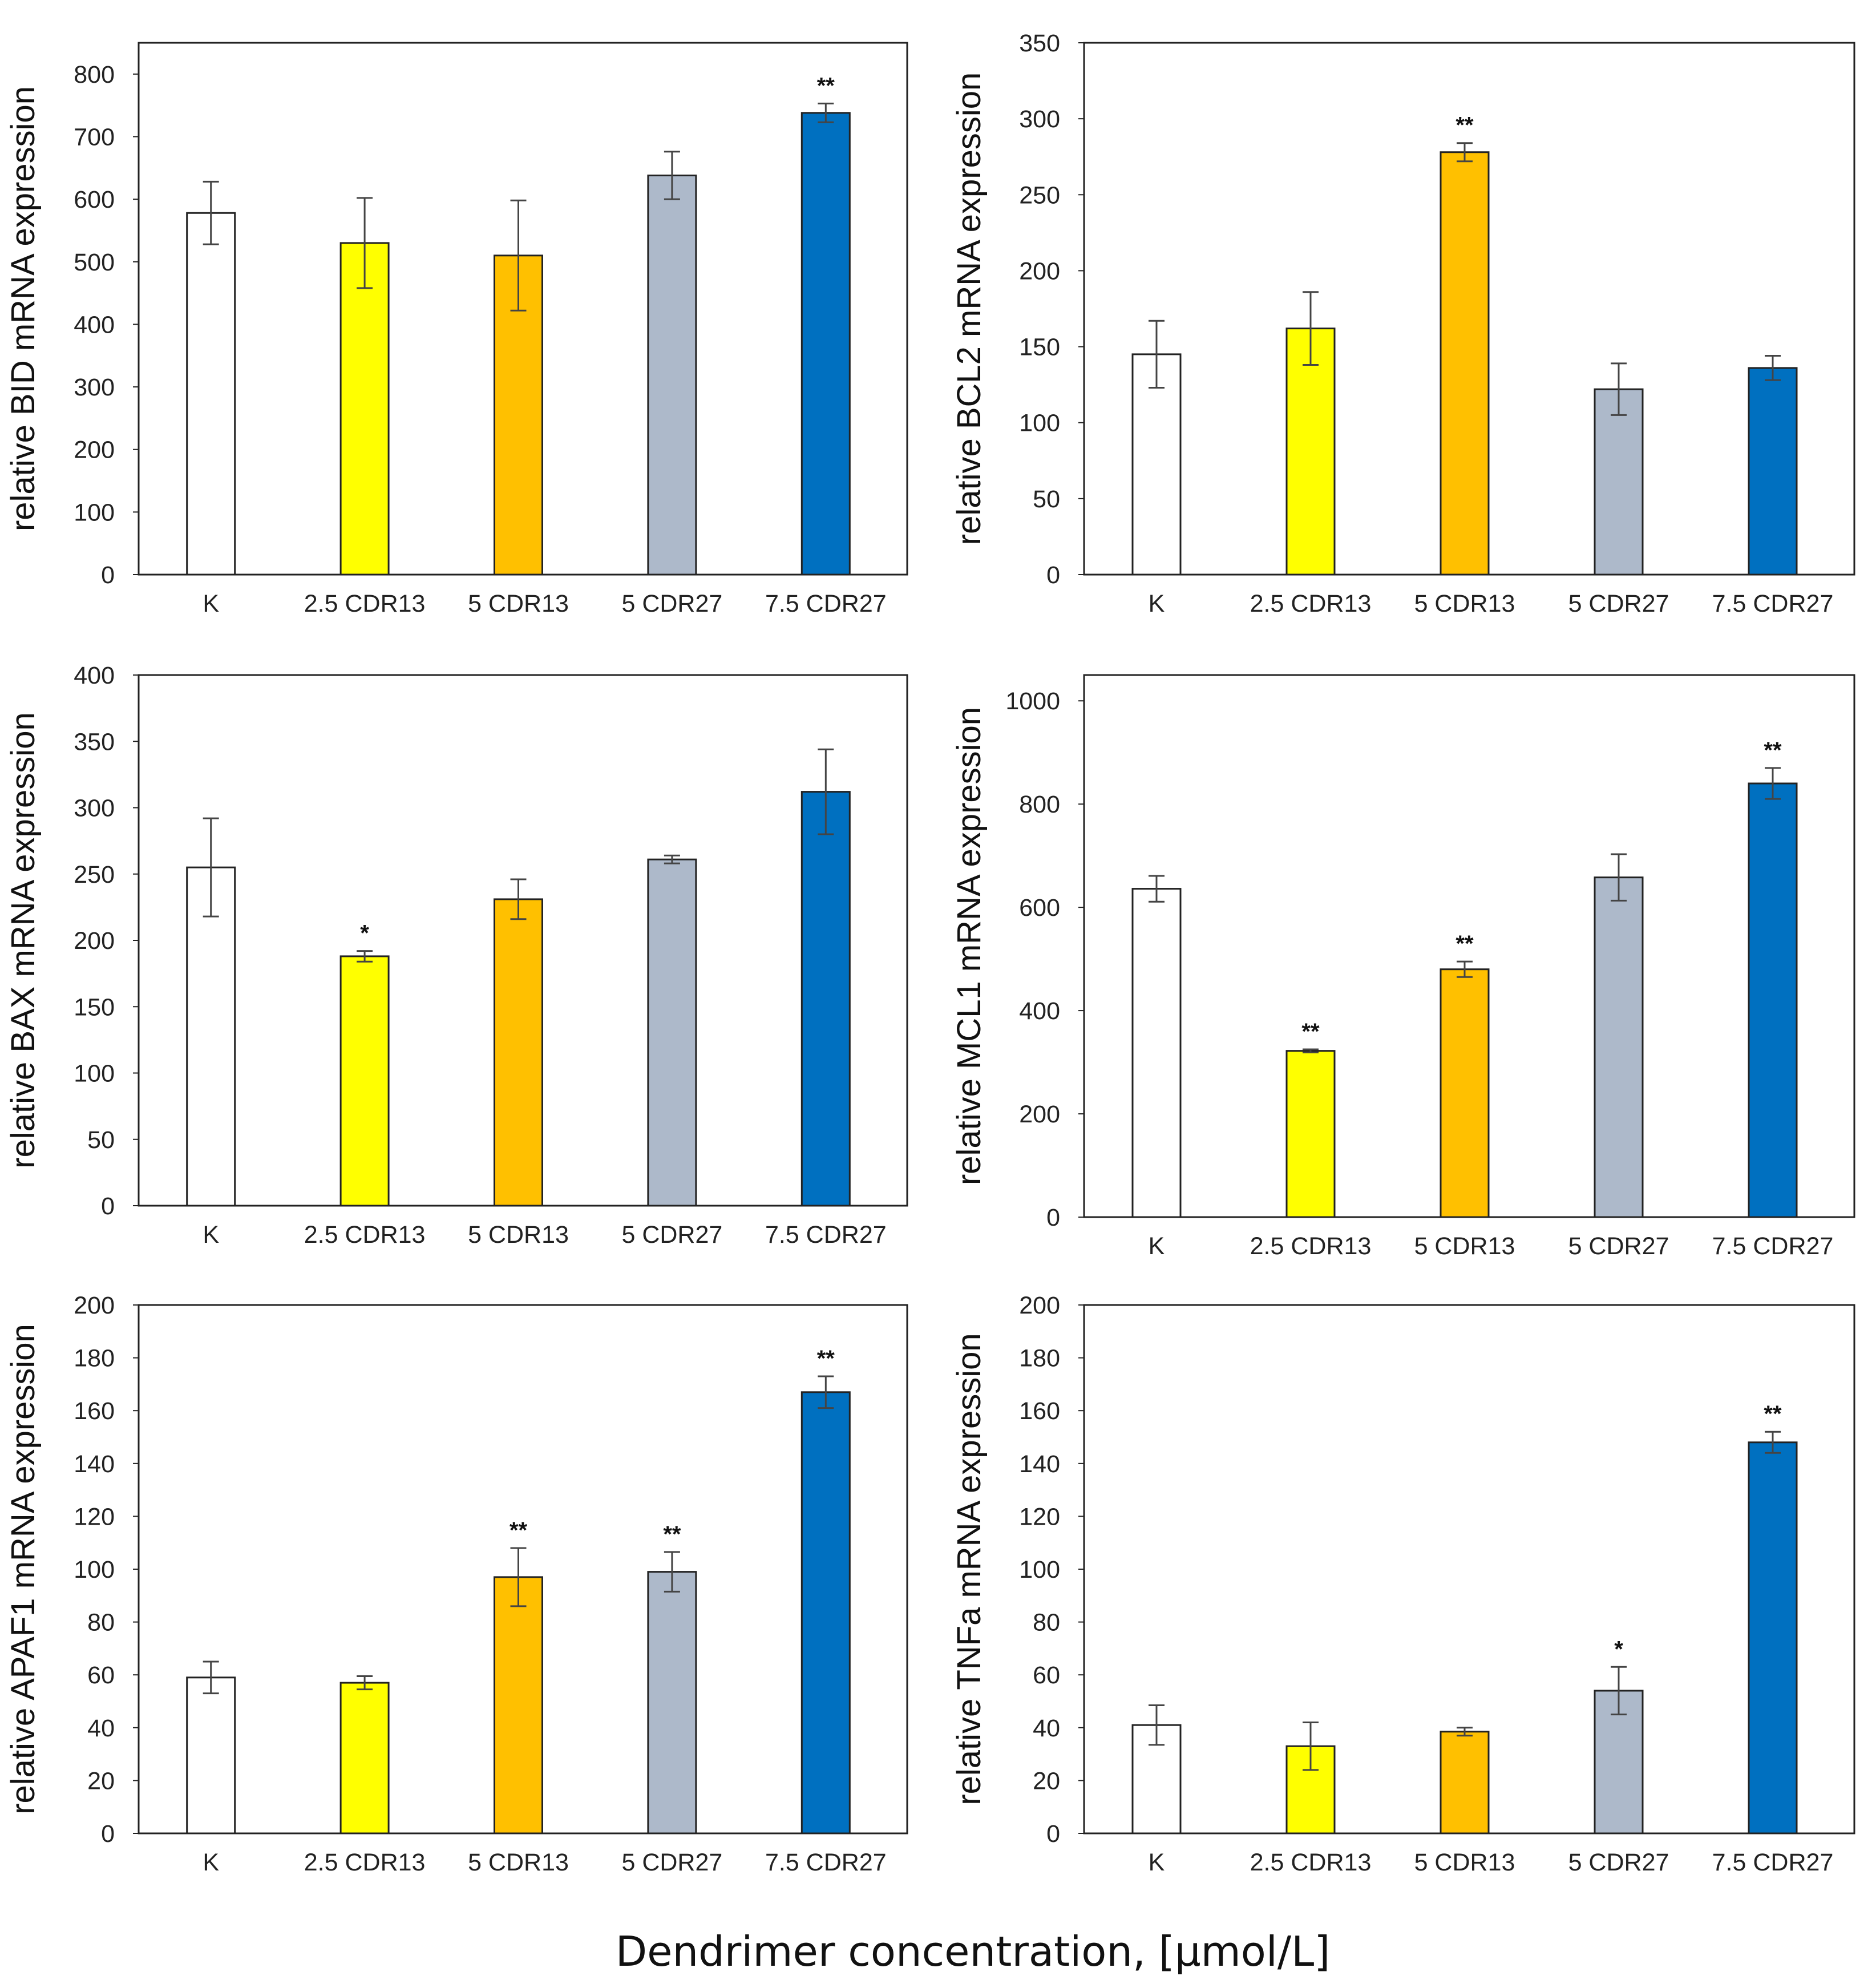 Image resolution: width=1876 pixels, height=1988 pixels. I want to click on y-tick-label: 400, so click(94, 676).